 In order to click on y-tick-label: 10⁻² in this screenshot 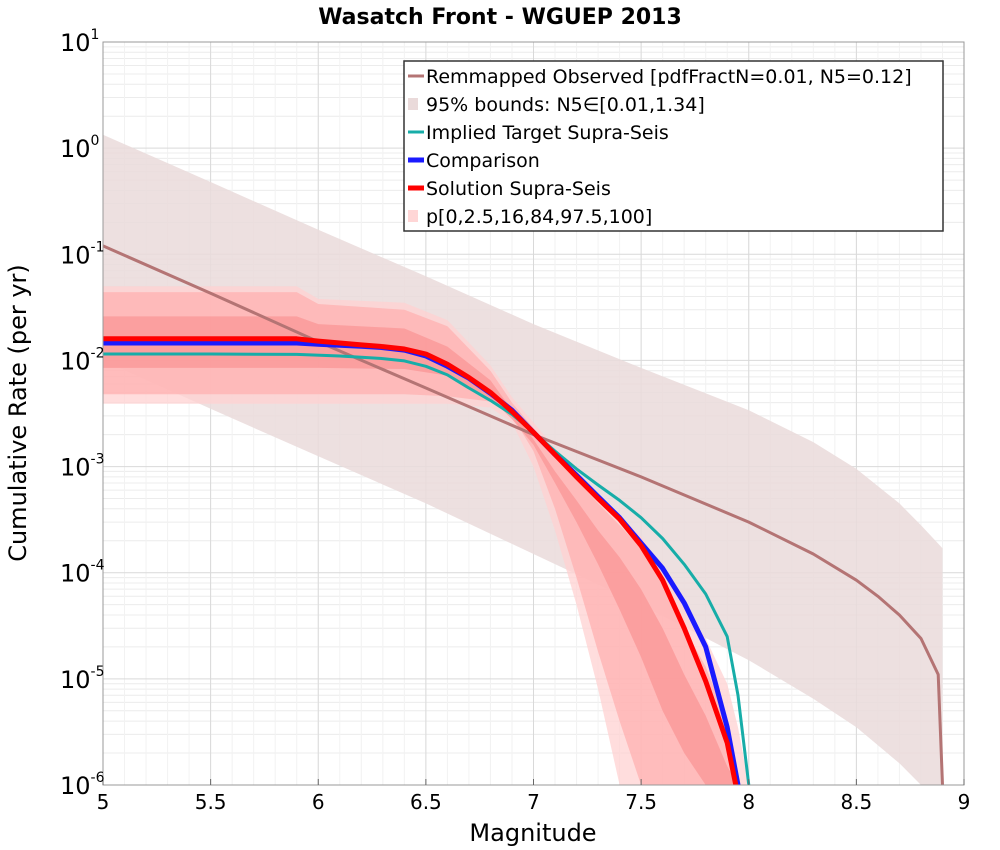, I will do `click(82, 360)`.